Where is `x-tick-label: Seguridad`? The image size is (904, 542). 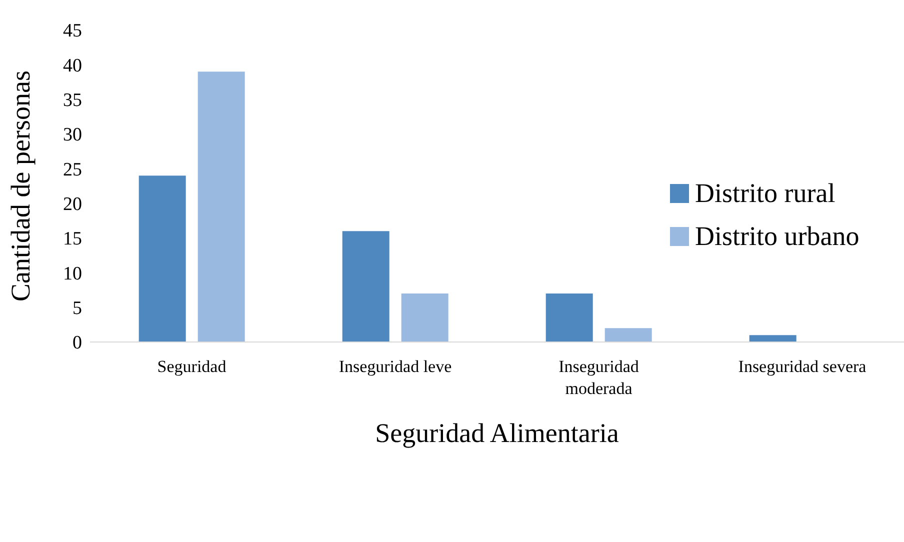 x-tick-label: Seguridad is located at coordinates (192, 366).